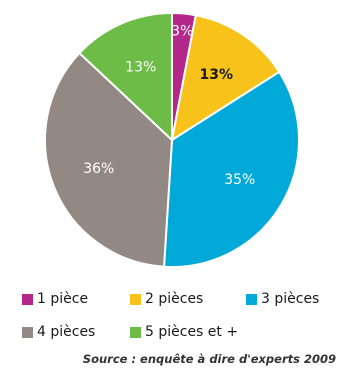 The image size is (344, 374). Describe the element at coordinates (192, 332) in the screenshot. I see `legend-label-5-pieces-plus: 5 pièces et +` at that location.